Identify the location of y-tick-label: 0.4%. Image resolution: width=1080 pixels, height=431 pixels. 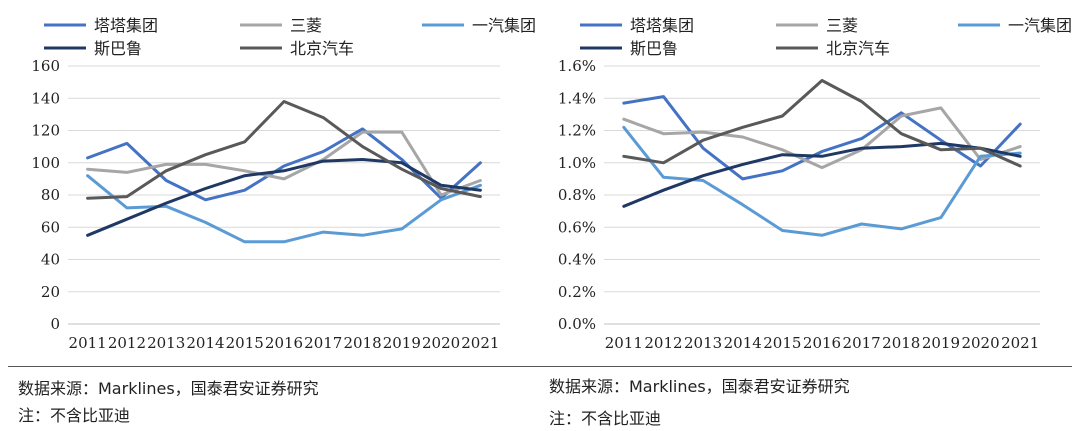
(577, 260).